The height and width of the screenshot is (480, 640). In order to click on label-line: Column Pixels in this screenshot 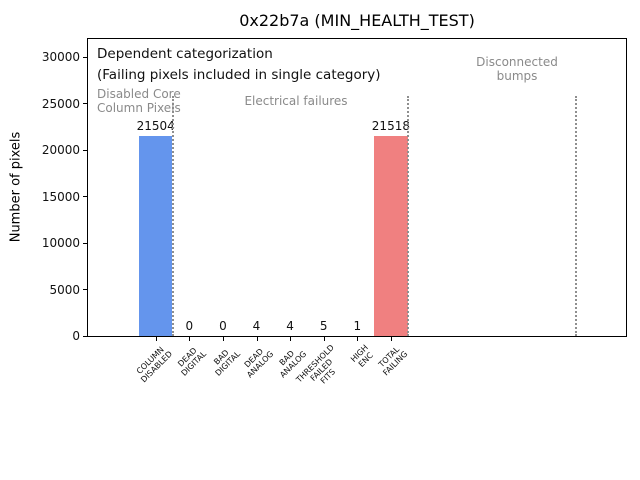, I will do `click(139, 107)`.